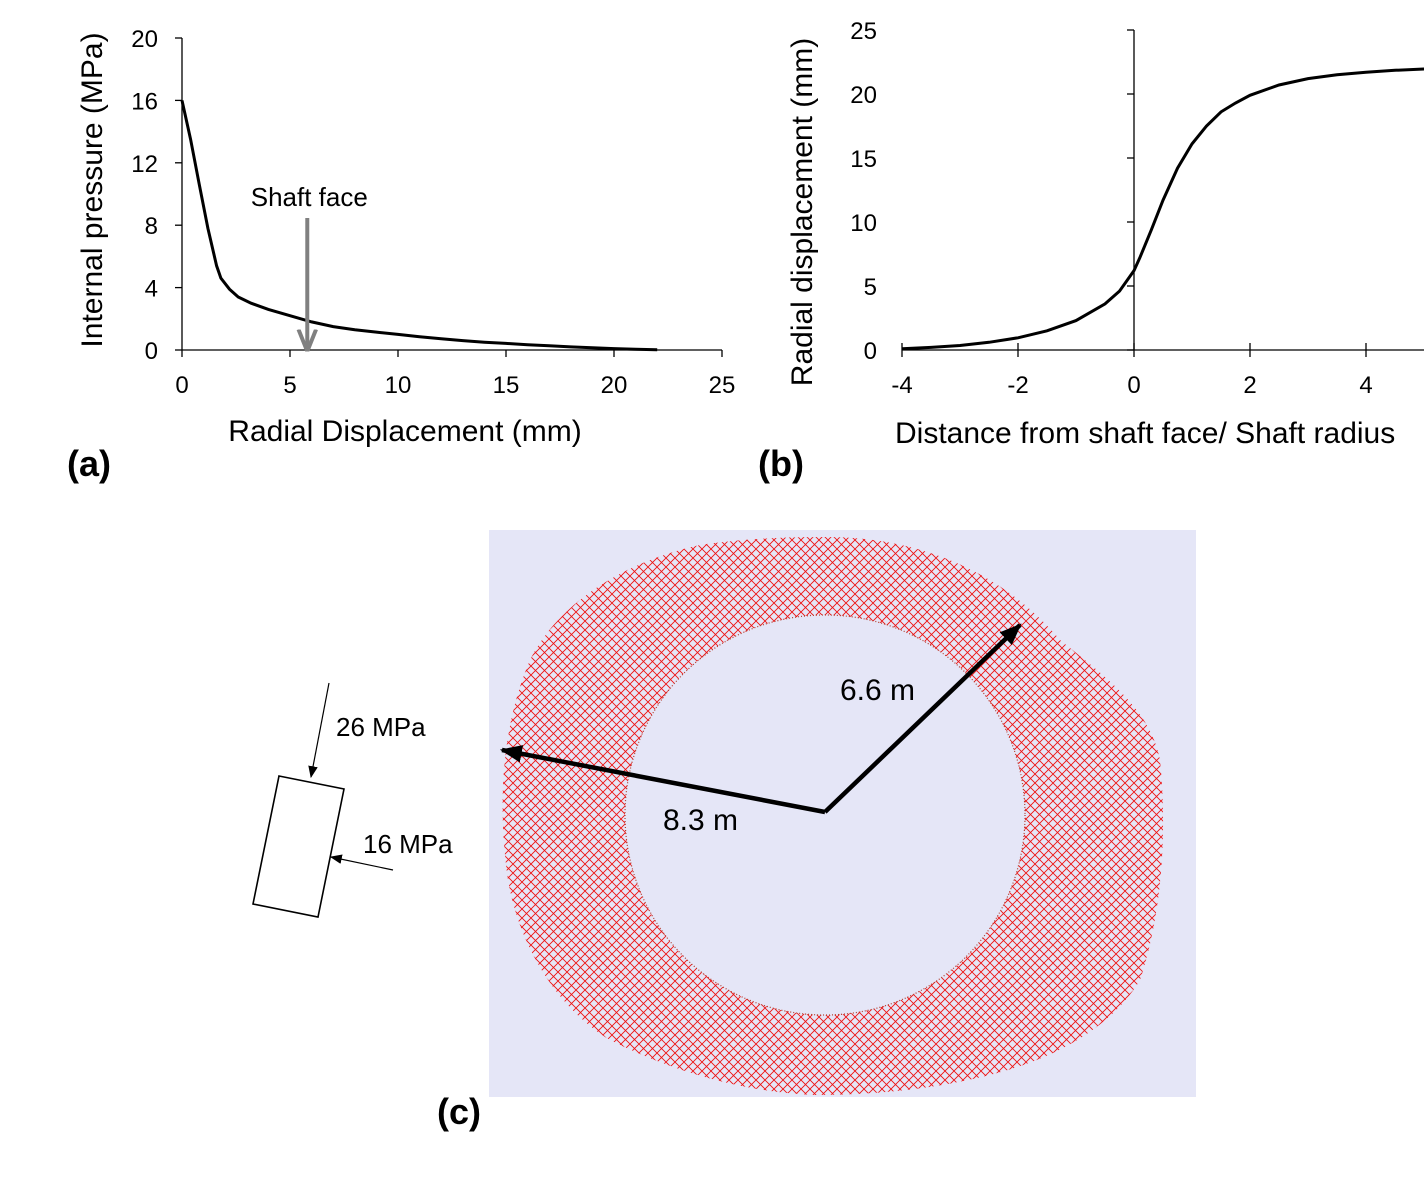 Image resolution: width=1424 pixels, height=1184 pixels. Describe the element at coordinates (863, 31) in the screenshot. I see `chart-b-y-tick-label: 25` at that location.